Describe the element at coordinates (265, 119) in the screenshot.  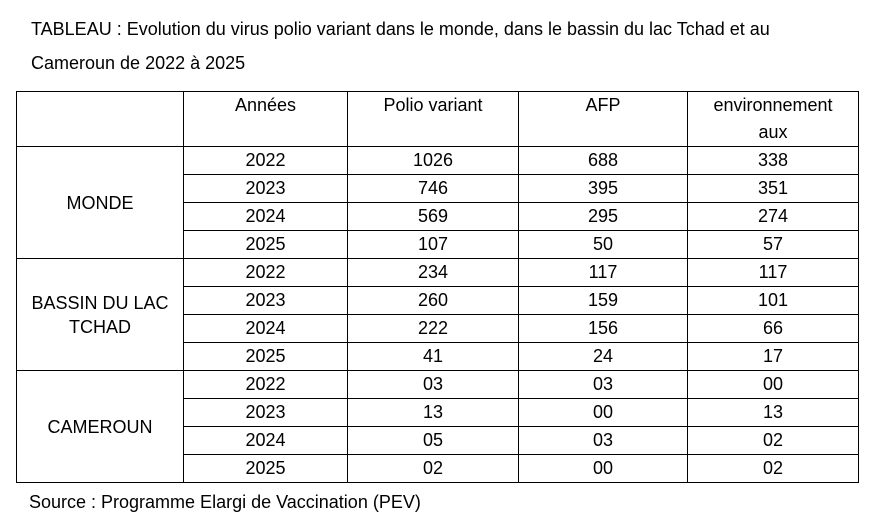
I see `header-years: Années` at that location.